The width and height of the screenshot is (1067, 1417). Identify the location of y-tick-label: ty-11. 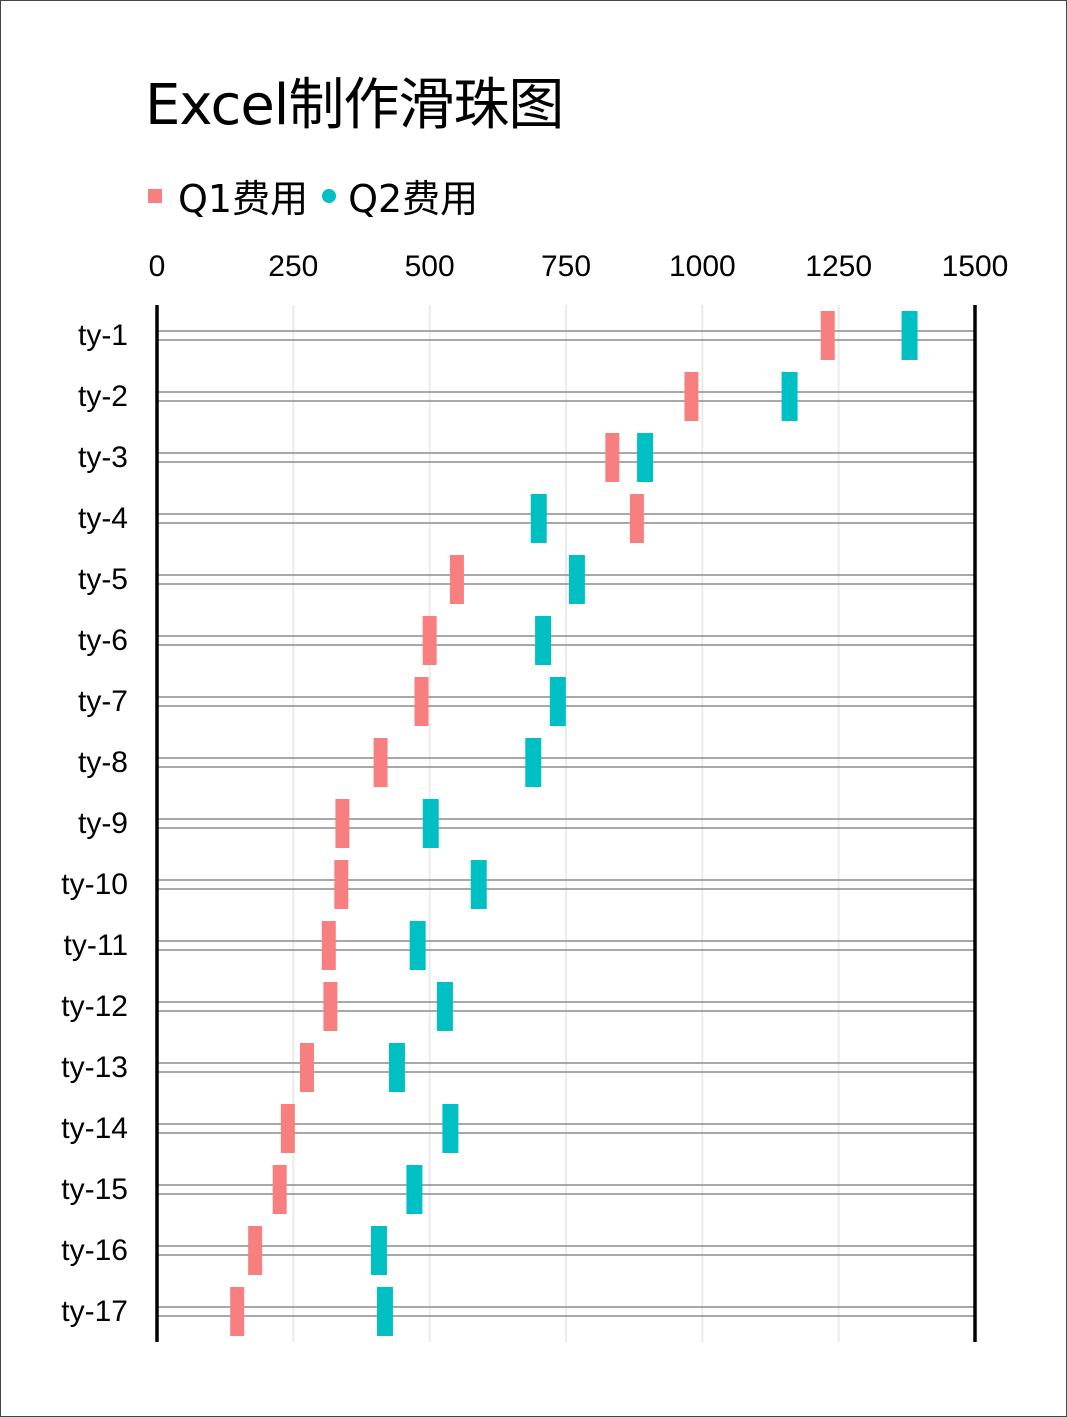
(96, 945).